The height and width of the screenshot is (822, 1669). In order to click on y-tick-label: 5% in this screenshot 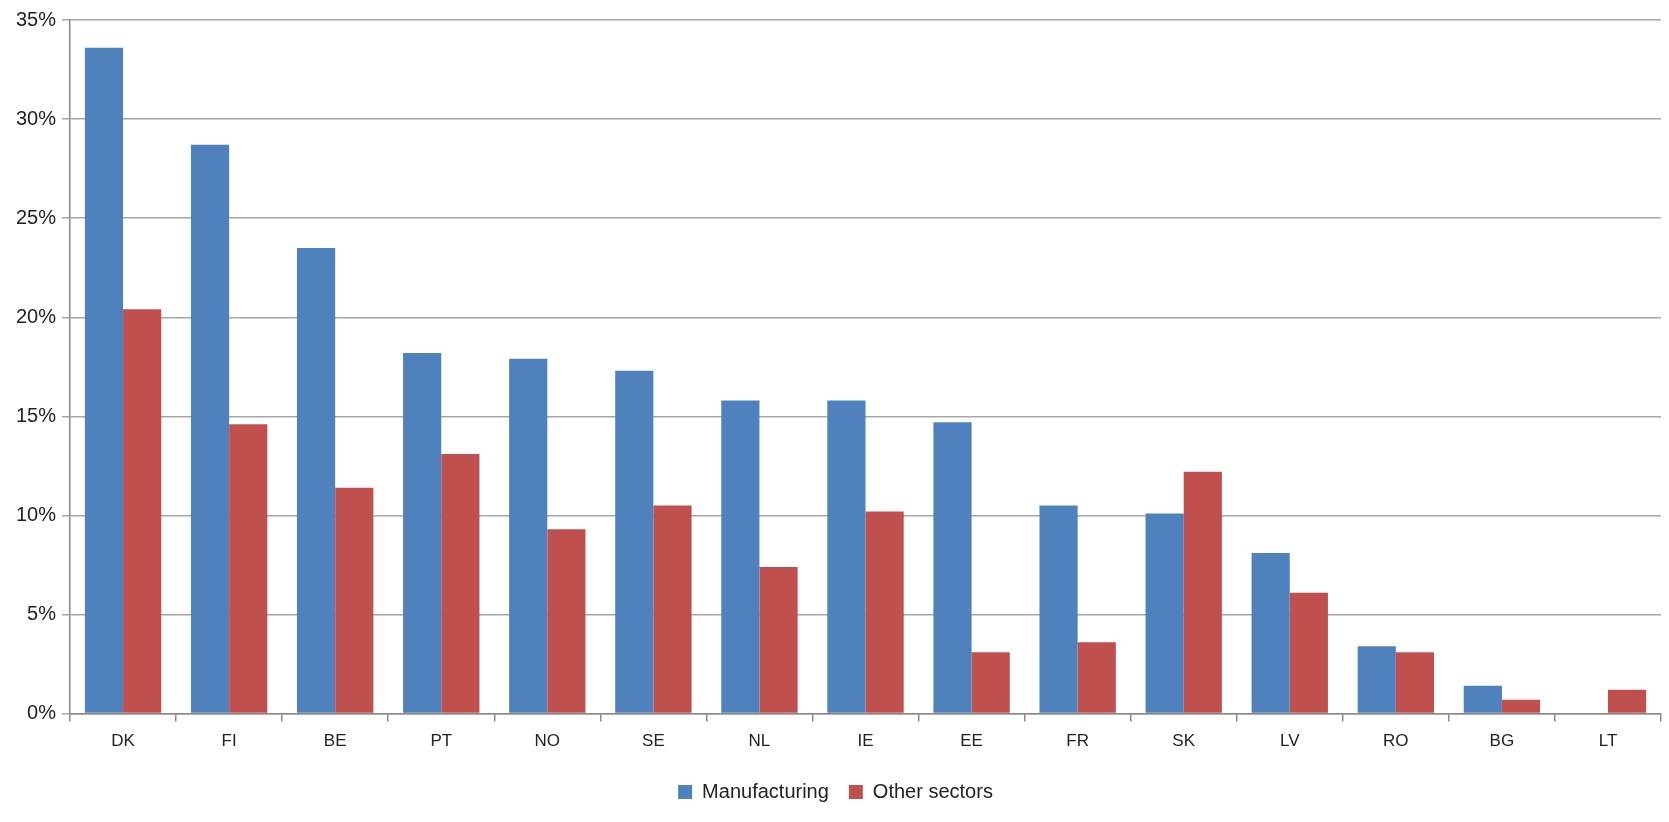, I will do `click(42, 613)`.